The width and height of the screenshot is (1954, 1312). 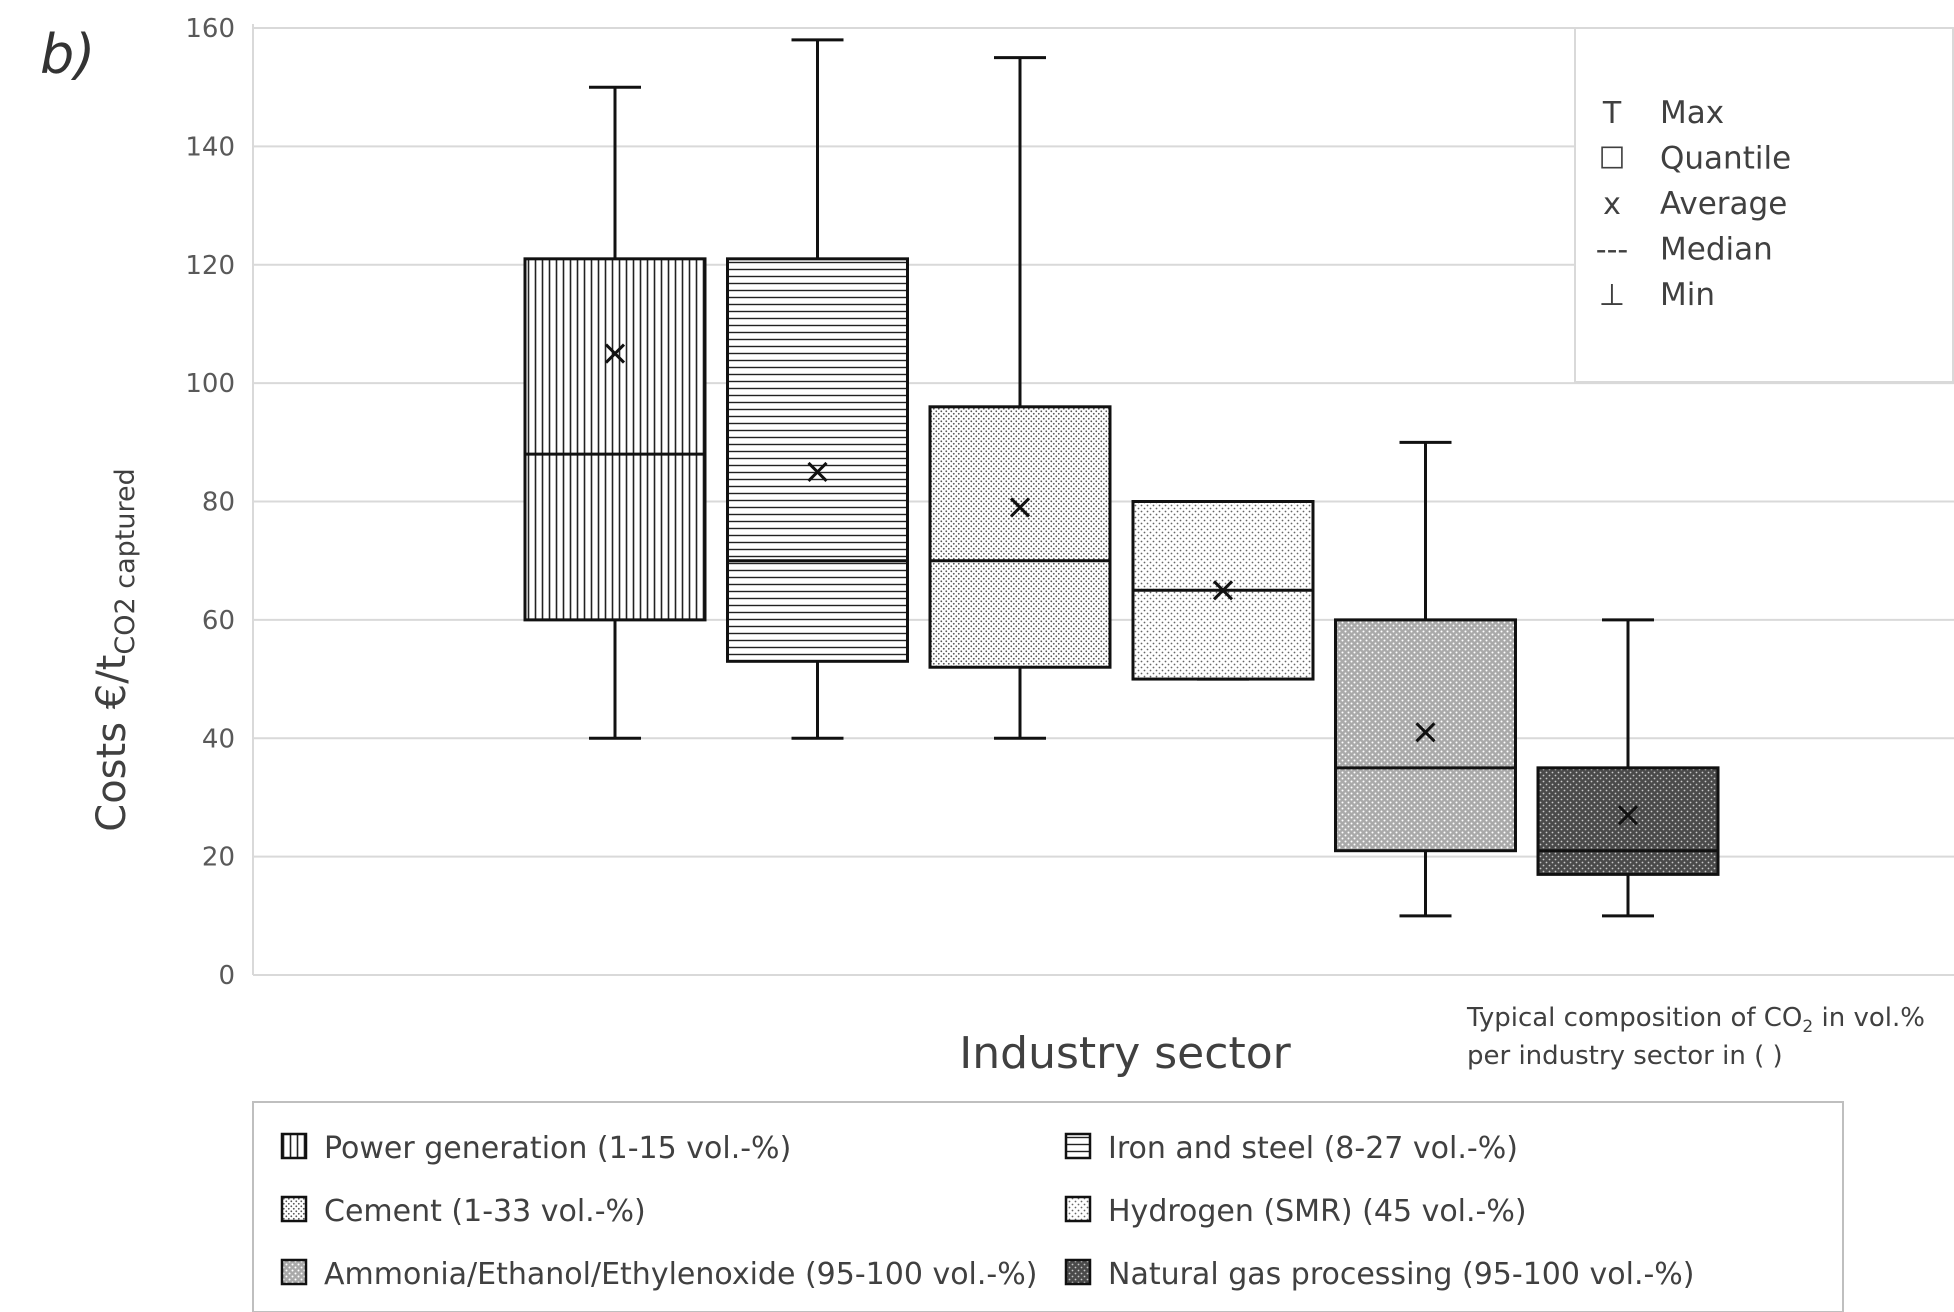 What do you see at coordinates (1612, 295) in the screenshot?
I see `key-symbol: ⊥` at bounding box center [1612, 295].